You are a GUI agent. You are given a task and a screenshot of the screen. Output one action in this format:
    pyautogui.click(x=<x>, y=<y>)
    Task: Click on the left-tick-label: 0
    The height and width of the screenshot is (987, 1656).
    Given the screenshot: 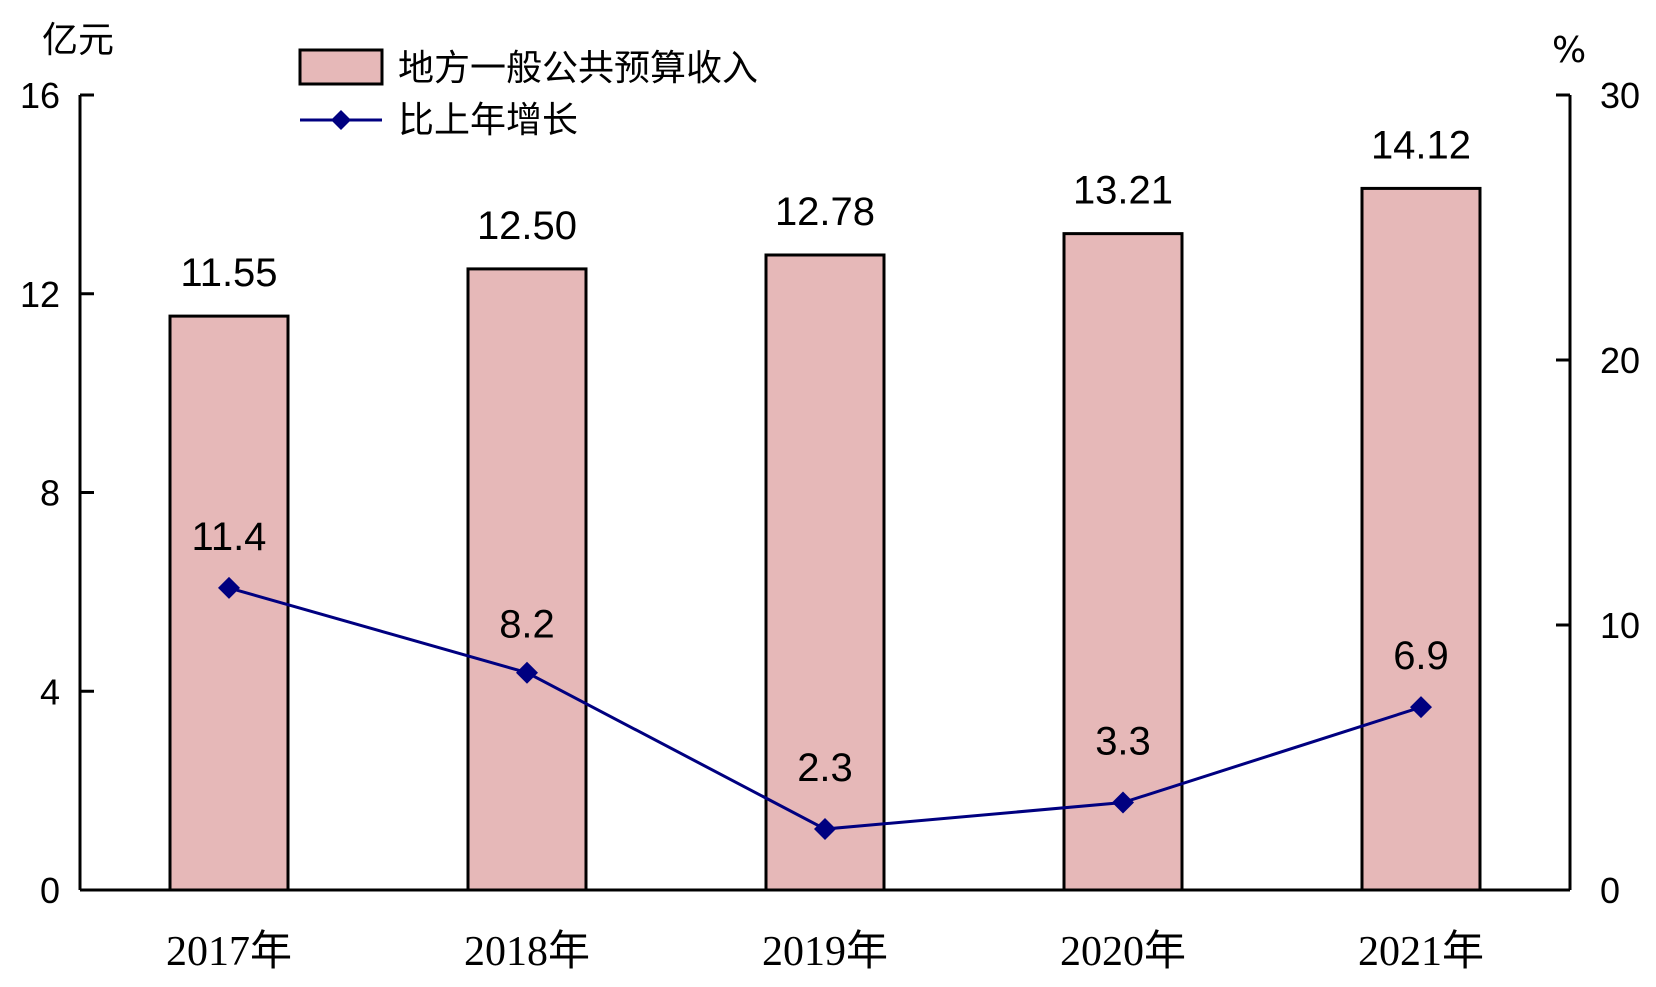 What is the action you would take?
    pyautogui.click(x=50, y=890)
    